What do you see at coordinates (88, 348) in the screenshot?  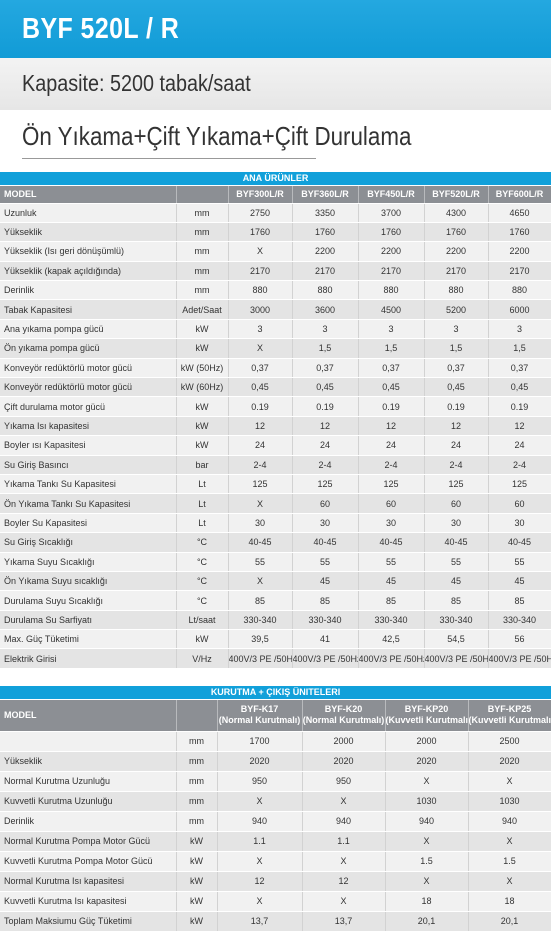 I see `row-label: Ön yıkama pompa gücü` at bounding box center [88, 348].